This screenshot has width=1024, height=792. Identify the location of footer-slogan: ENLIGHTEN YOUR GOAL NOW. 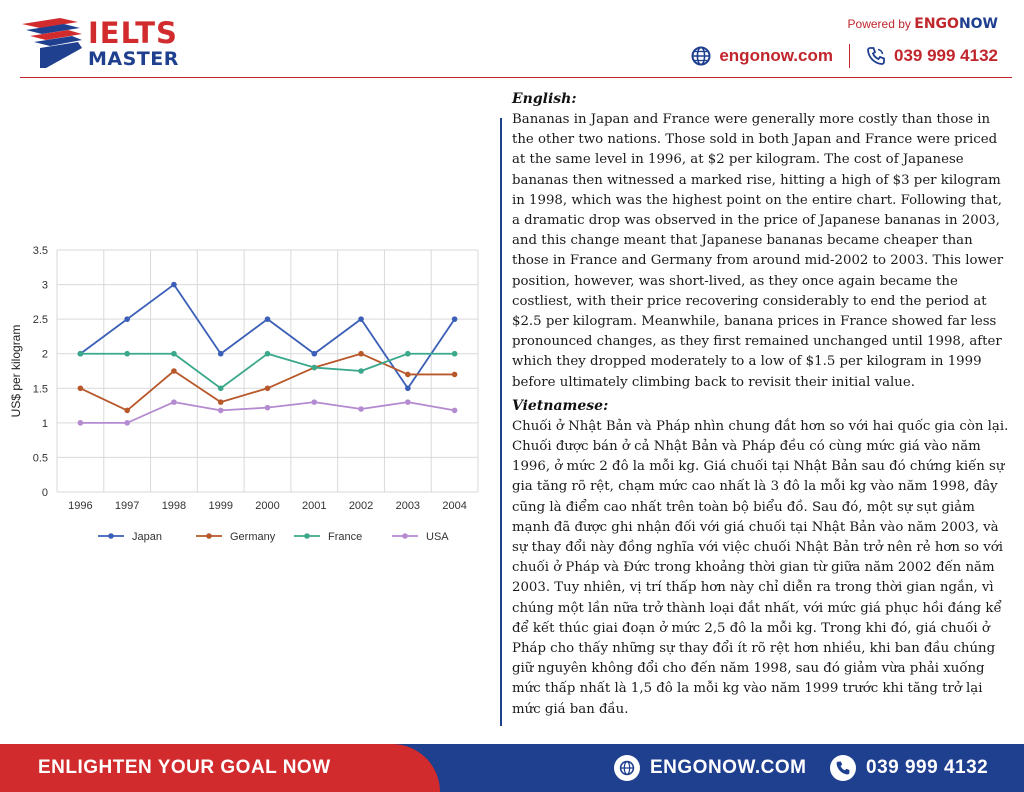
(184, 767).